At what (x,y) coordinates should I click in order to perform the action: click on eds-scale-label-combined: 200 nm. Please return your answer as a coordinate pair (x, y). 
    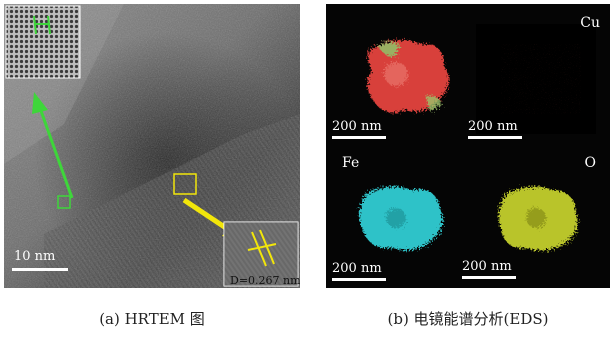
    Looking at the image, I should click on (357, 126).